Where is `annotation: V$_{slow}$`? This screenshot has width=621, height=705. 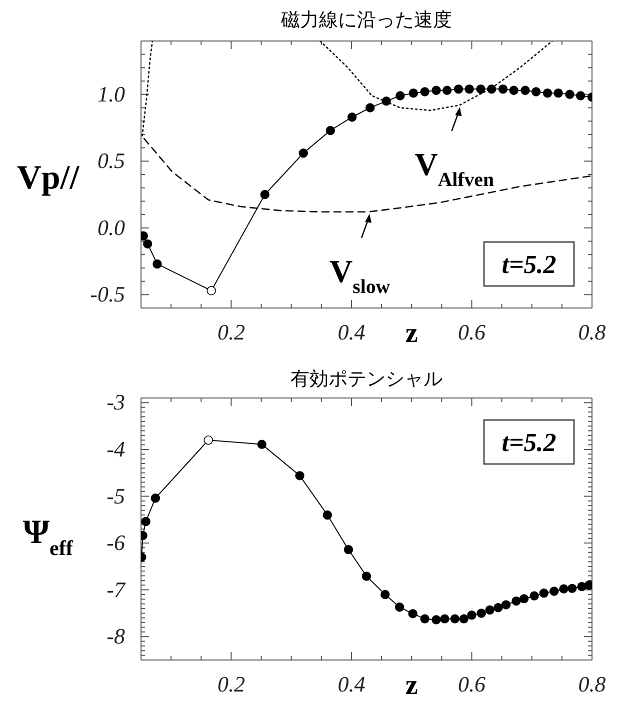 annotation: V$_{slow}$ is located at coordinates (360, 275).